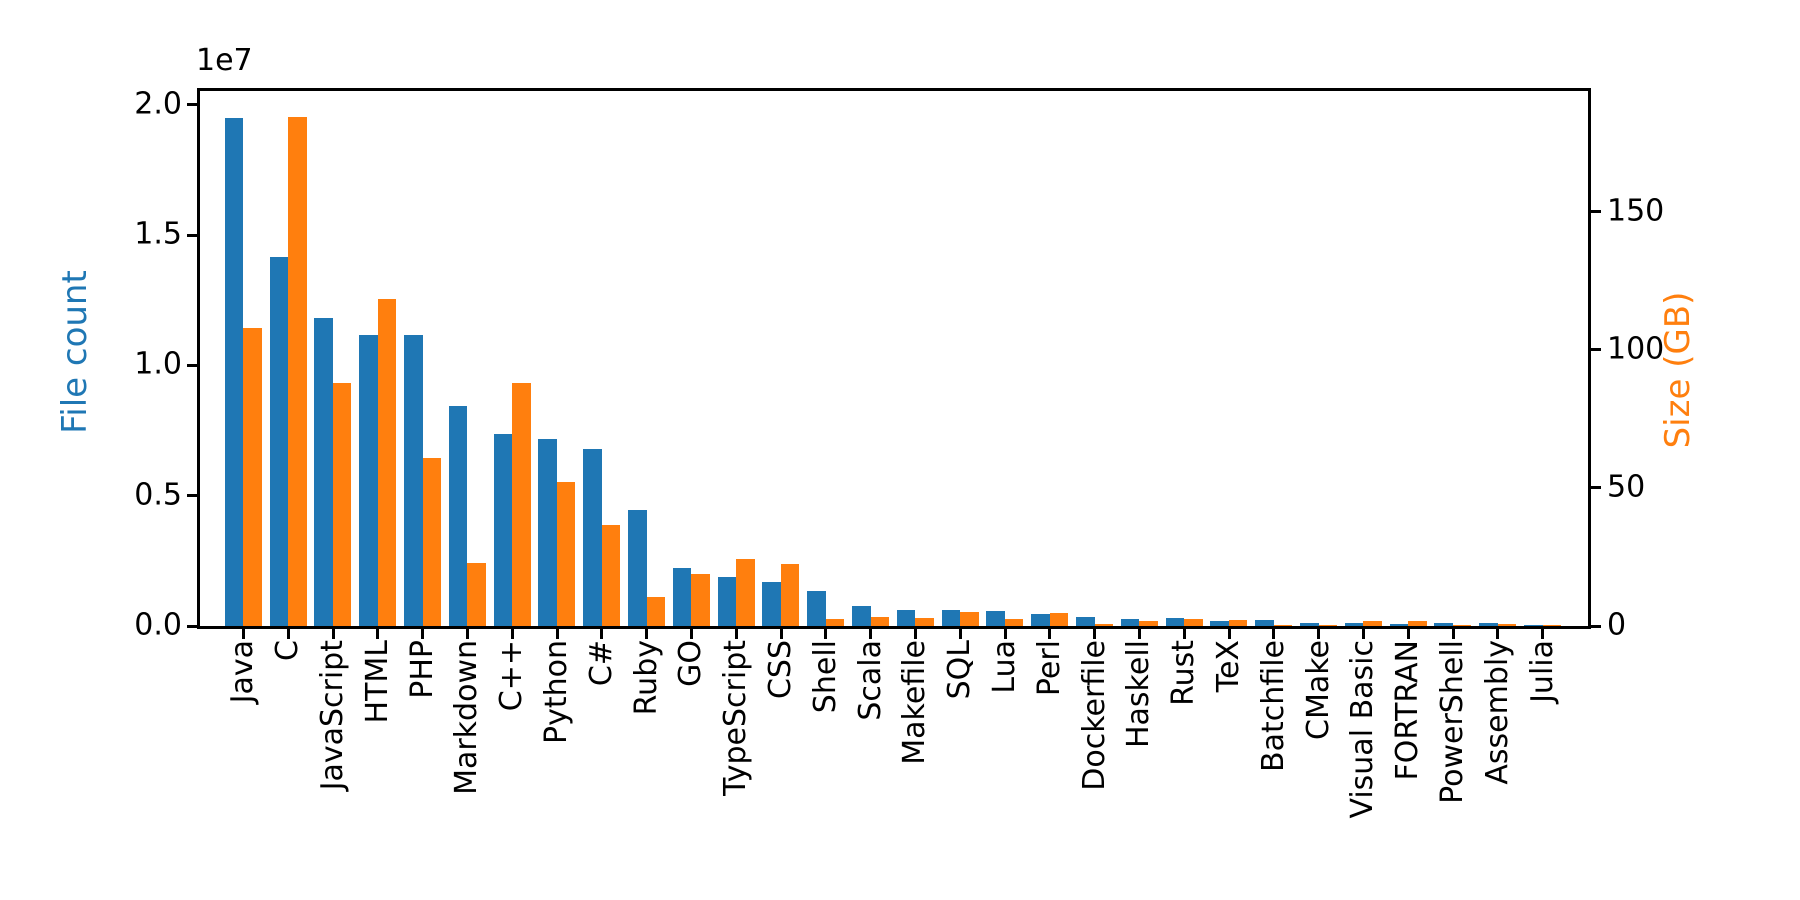 The image size is (1800, 900). What do you see at coordinates (377, 682) in the screenshot?
I see `x-tick-label: HTML` at bounding box center [377, 682].